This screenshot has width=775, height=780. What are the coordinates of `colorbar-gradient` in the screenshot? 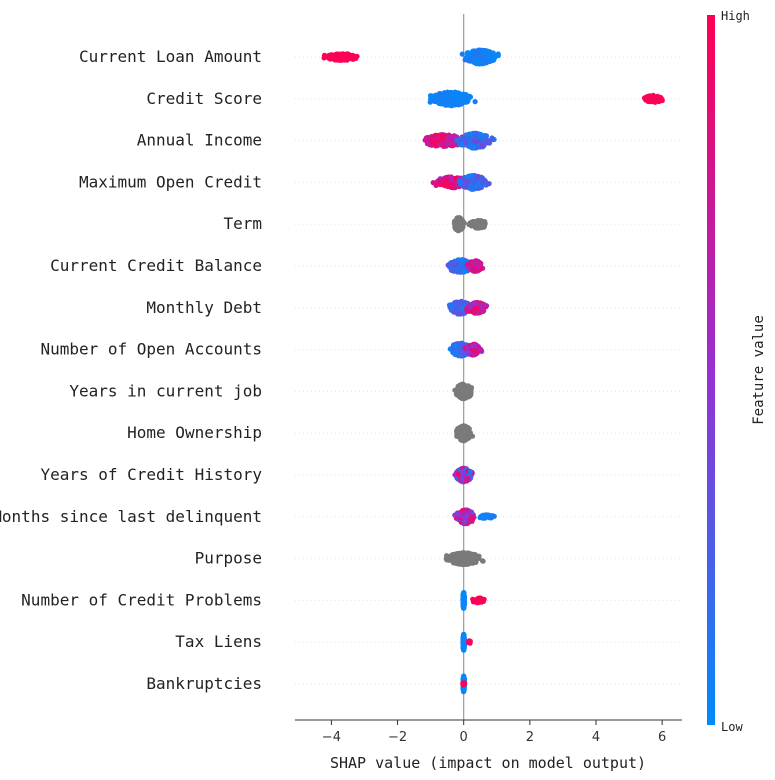 It's located at (711, 370).